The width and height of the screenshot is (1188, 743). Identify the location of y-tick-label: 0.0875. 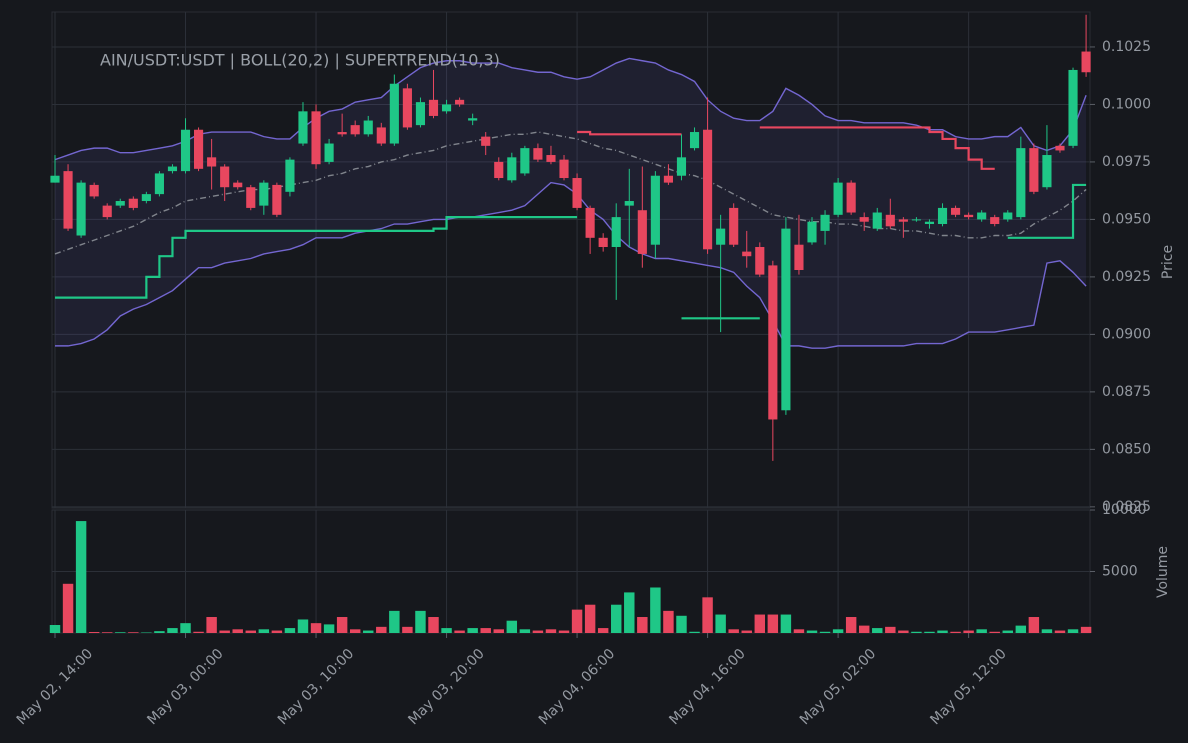
(1126, 392).